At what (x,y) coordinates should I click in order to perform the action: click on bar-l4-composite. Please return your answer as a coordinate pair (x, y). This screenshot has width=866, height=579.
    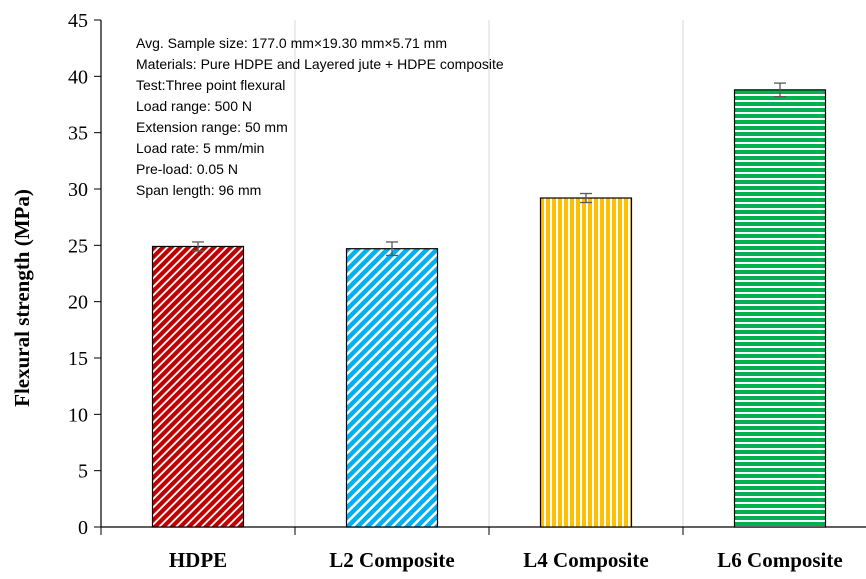
    Looking at the image, I should click on (586, 362).